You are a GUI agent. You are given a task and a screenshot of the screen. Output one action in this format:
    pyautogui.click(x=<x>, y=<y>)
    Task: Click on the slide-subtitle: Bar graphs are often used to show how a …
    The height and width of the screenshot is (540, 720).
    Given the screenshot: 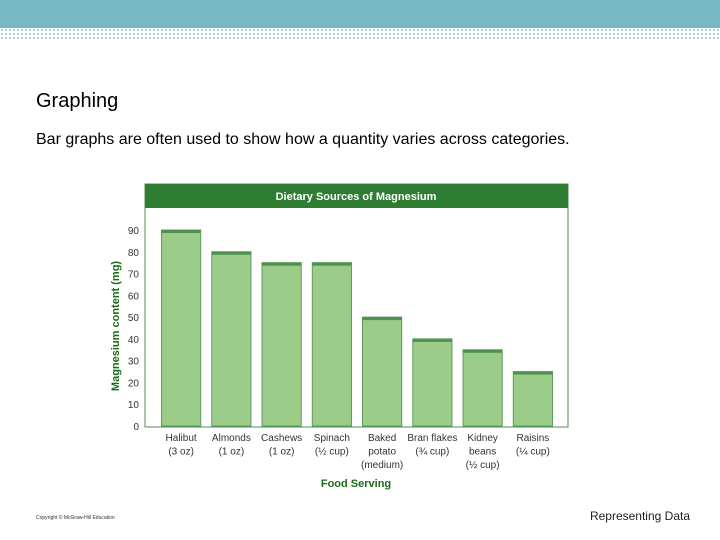 What is the action you would take?
    pyautogui.click(x=303, y=139)
    